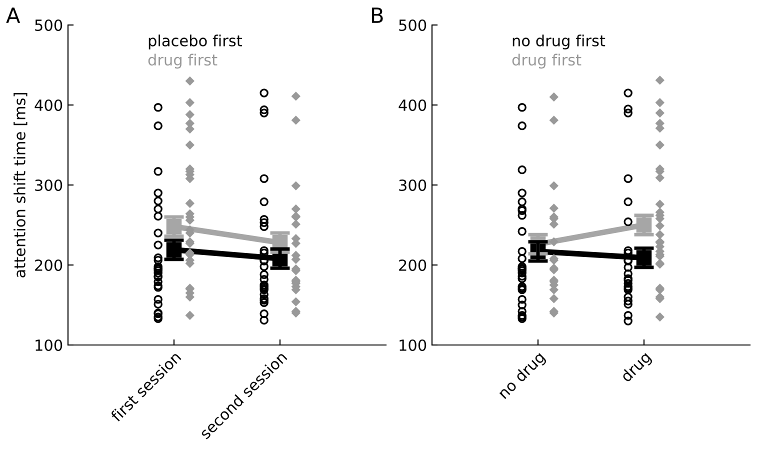  Describe the element at coordinates (559, 42) in the screenshot. I see `text: no drug first` at that location.